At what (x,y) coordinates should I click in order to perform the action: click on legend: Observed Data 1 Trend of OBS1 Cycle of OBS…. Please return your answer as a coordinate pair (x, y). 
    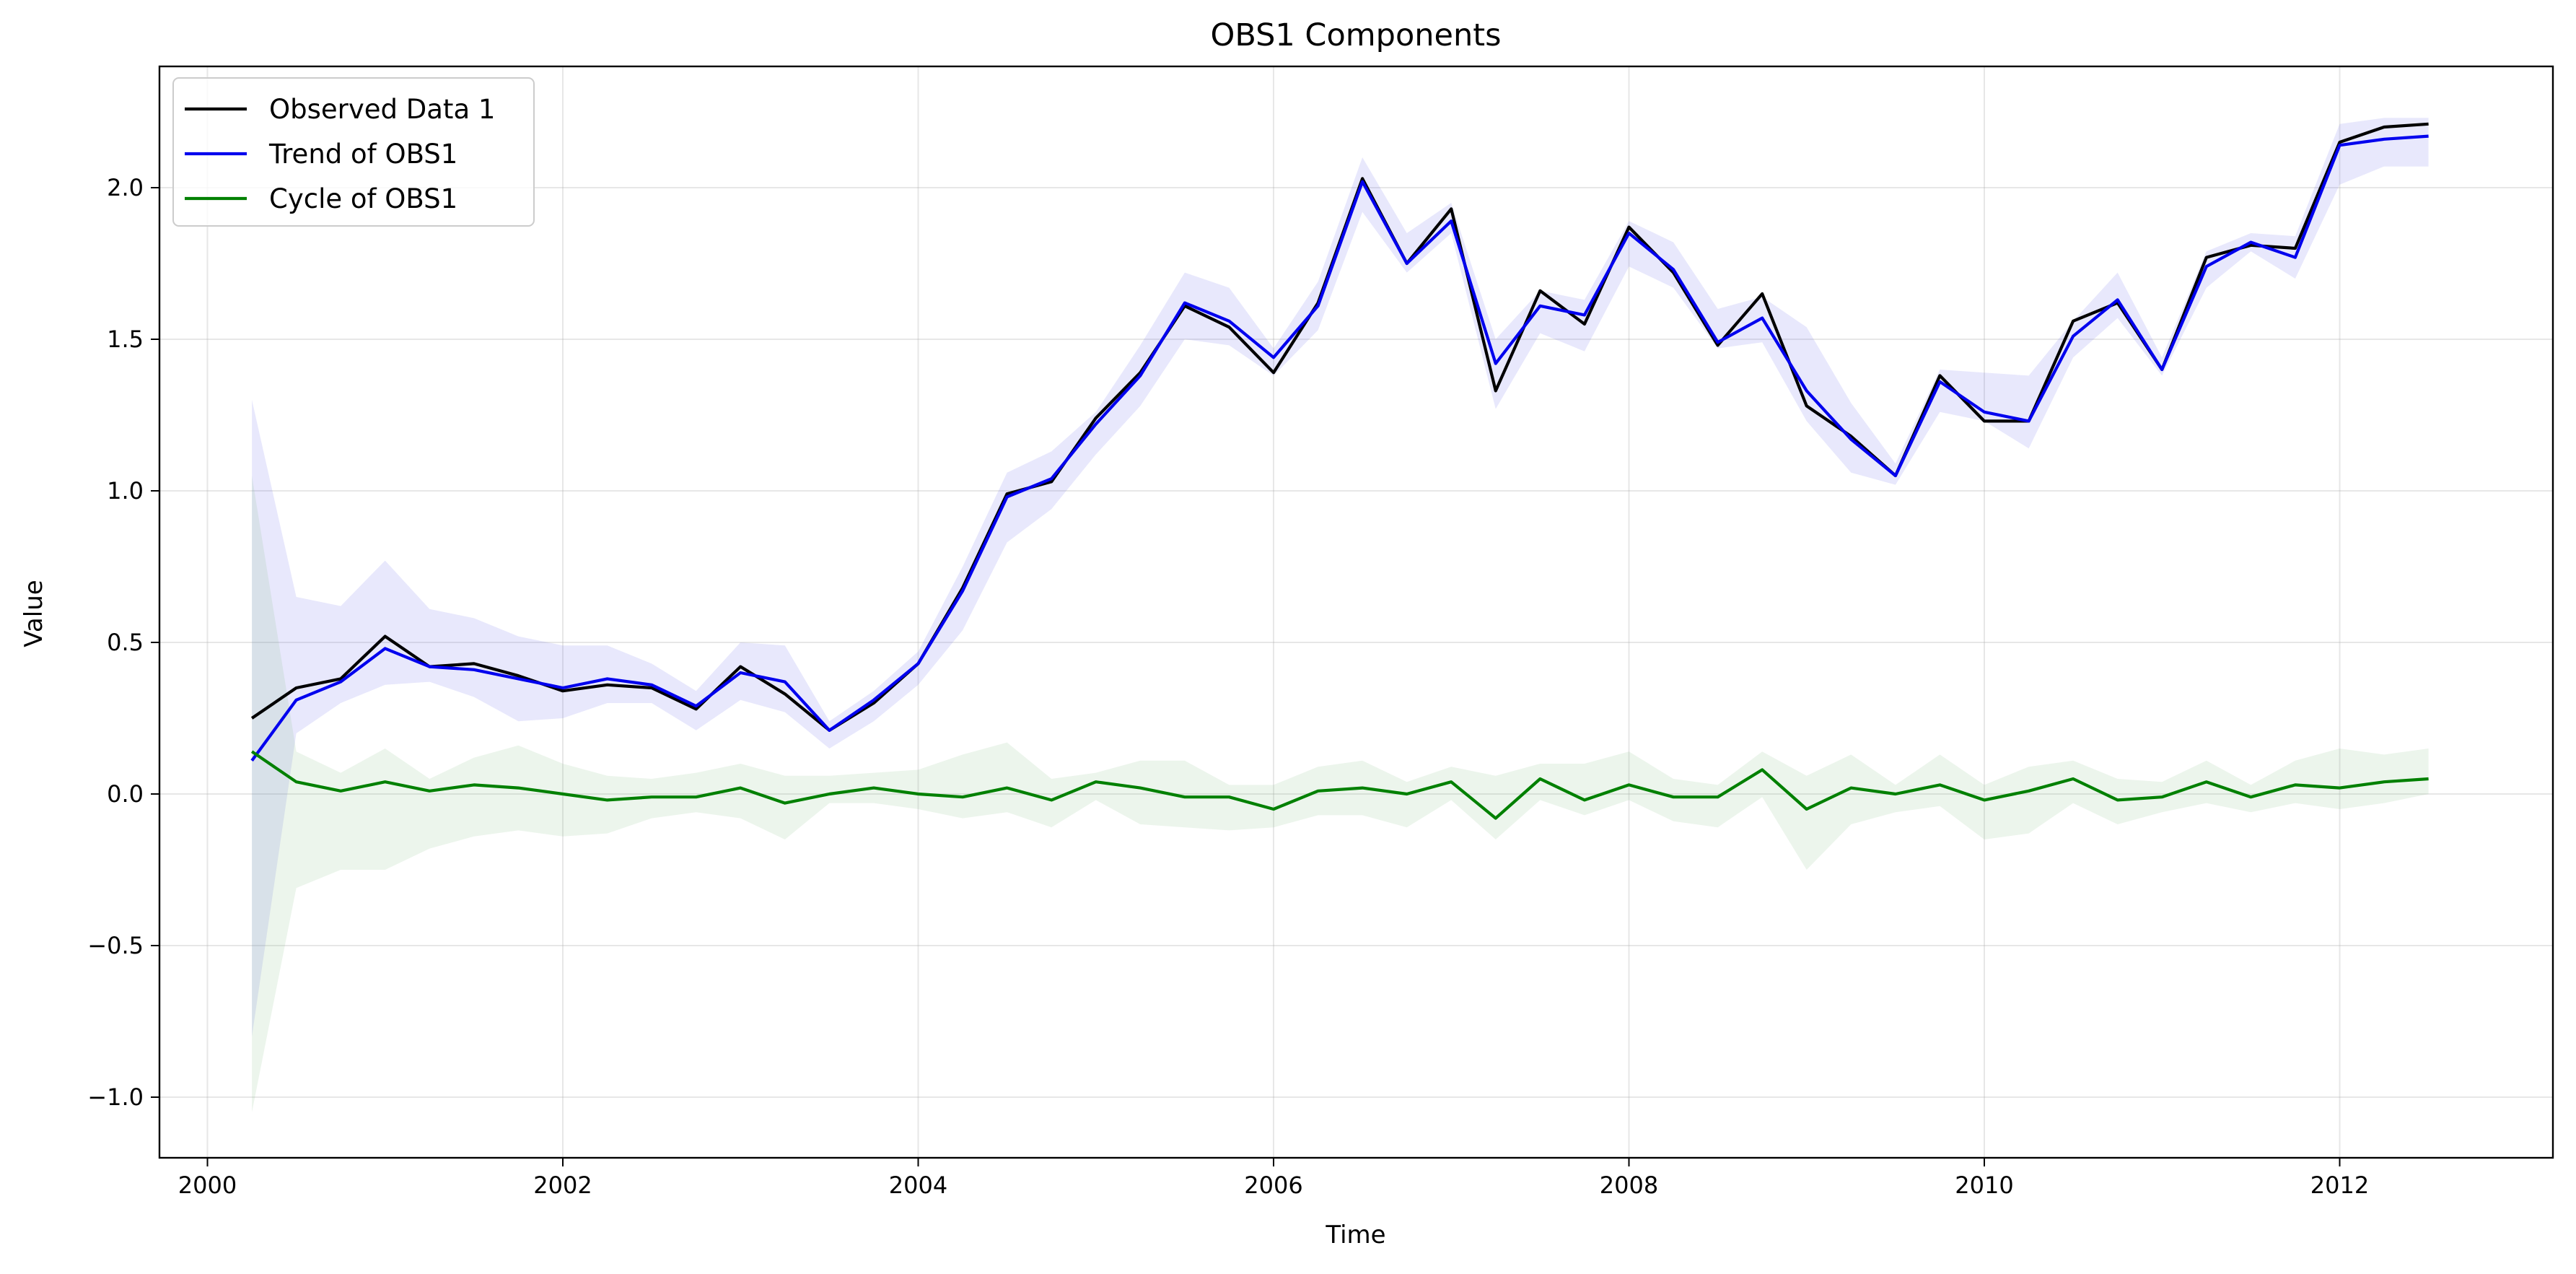
    Looking at the image, I should click on (353, 152).